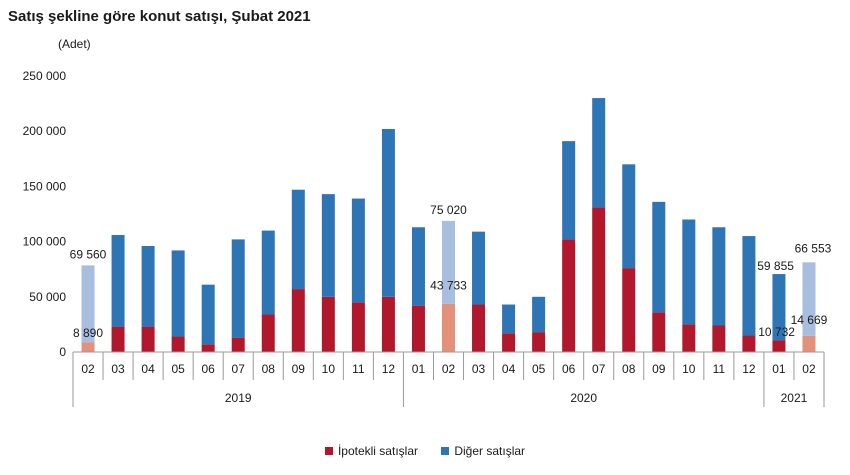 This screenshot has height=475, width=850. Describe the element at coordinates (238, 398) in the screenshot. I see `year-label: 2019` at that location.